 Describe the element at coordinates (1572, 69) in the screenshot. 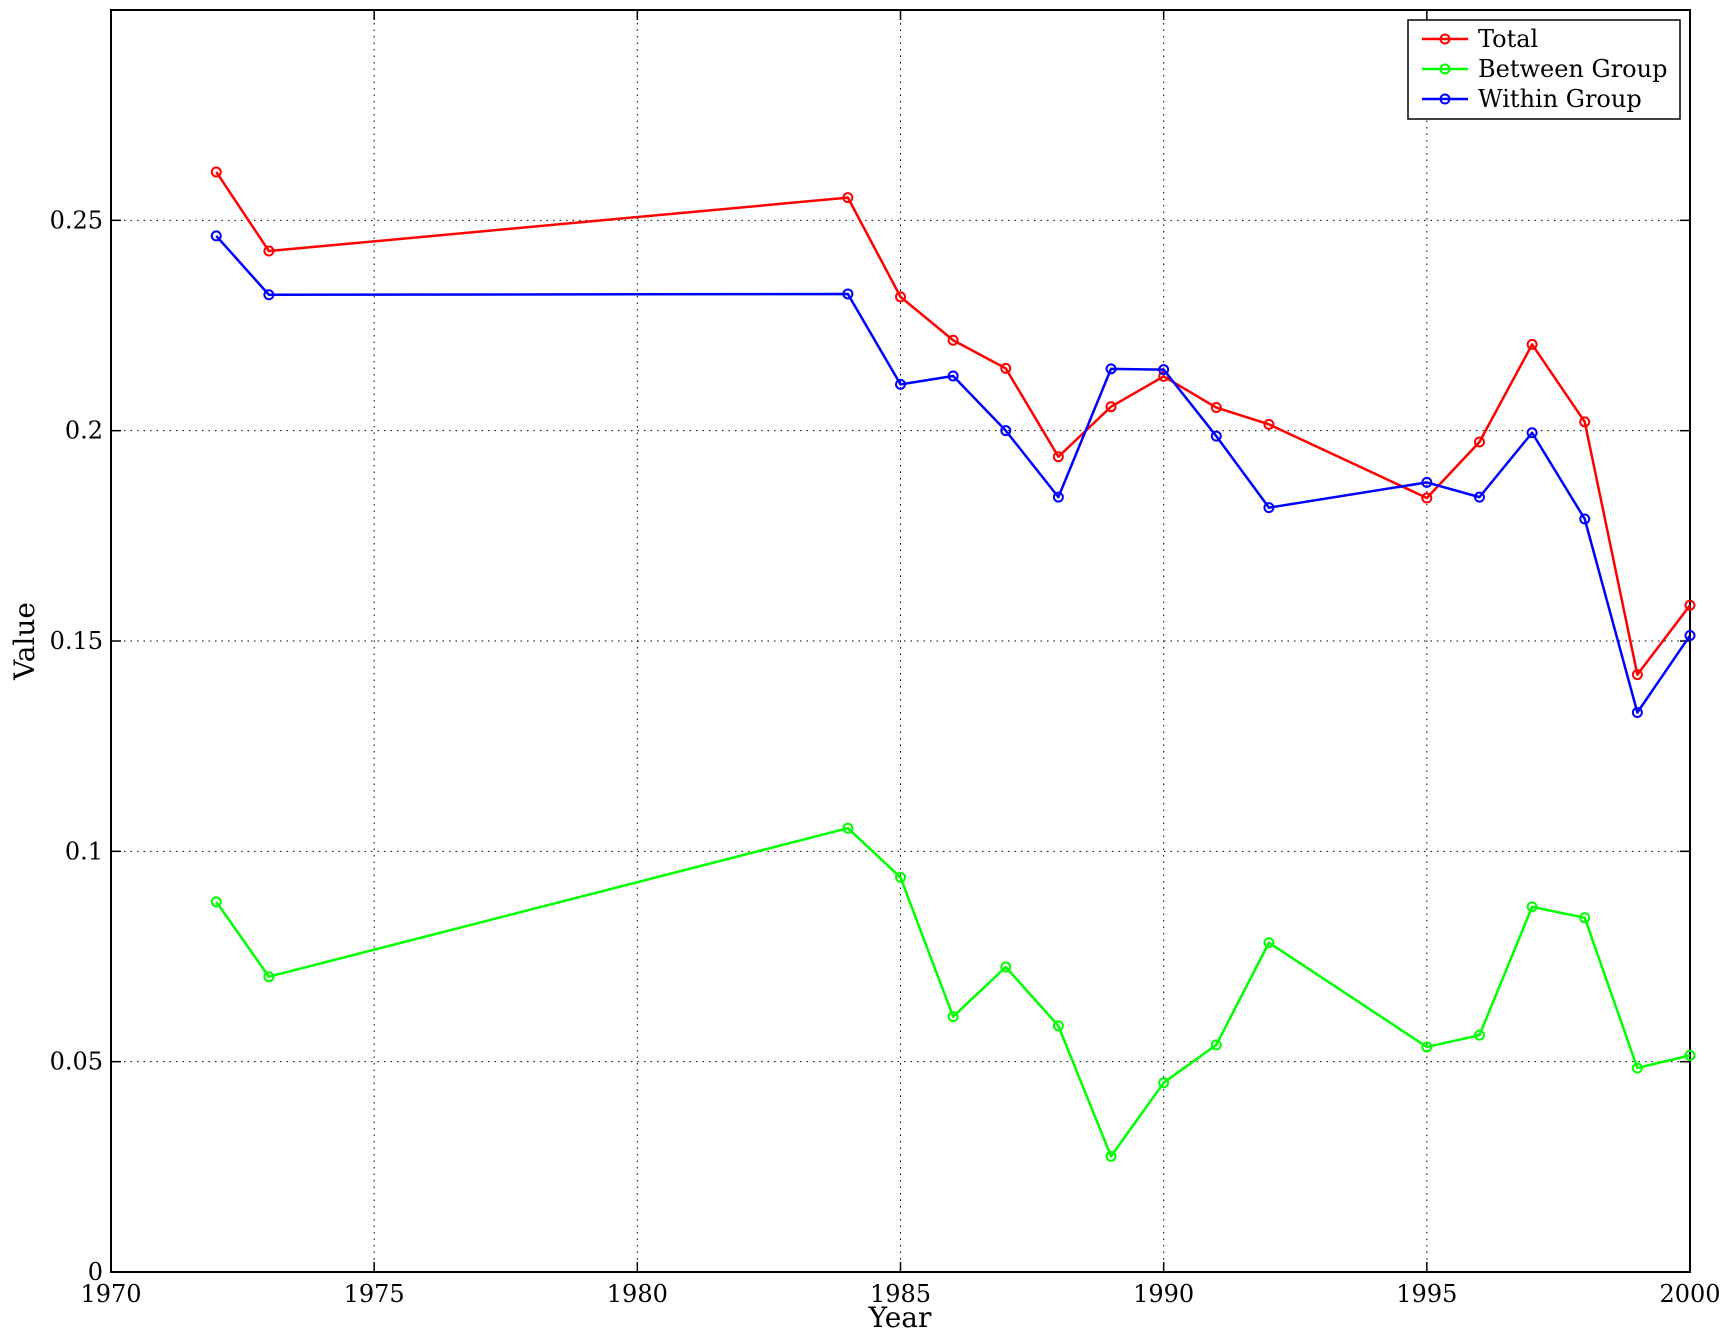

I see `legend-label: Between Group` at that location.